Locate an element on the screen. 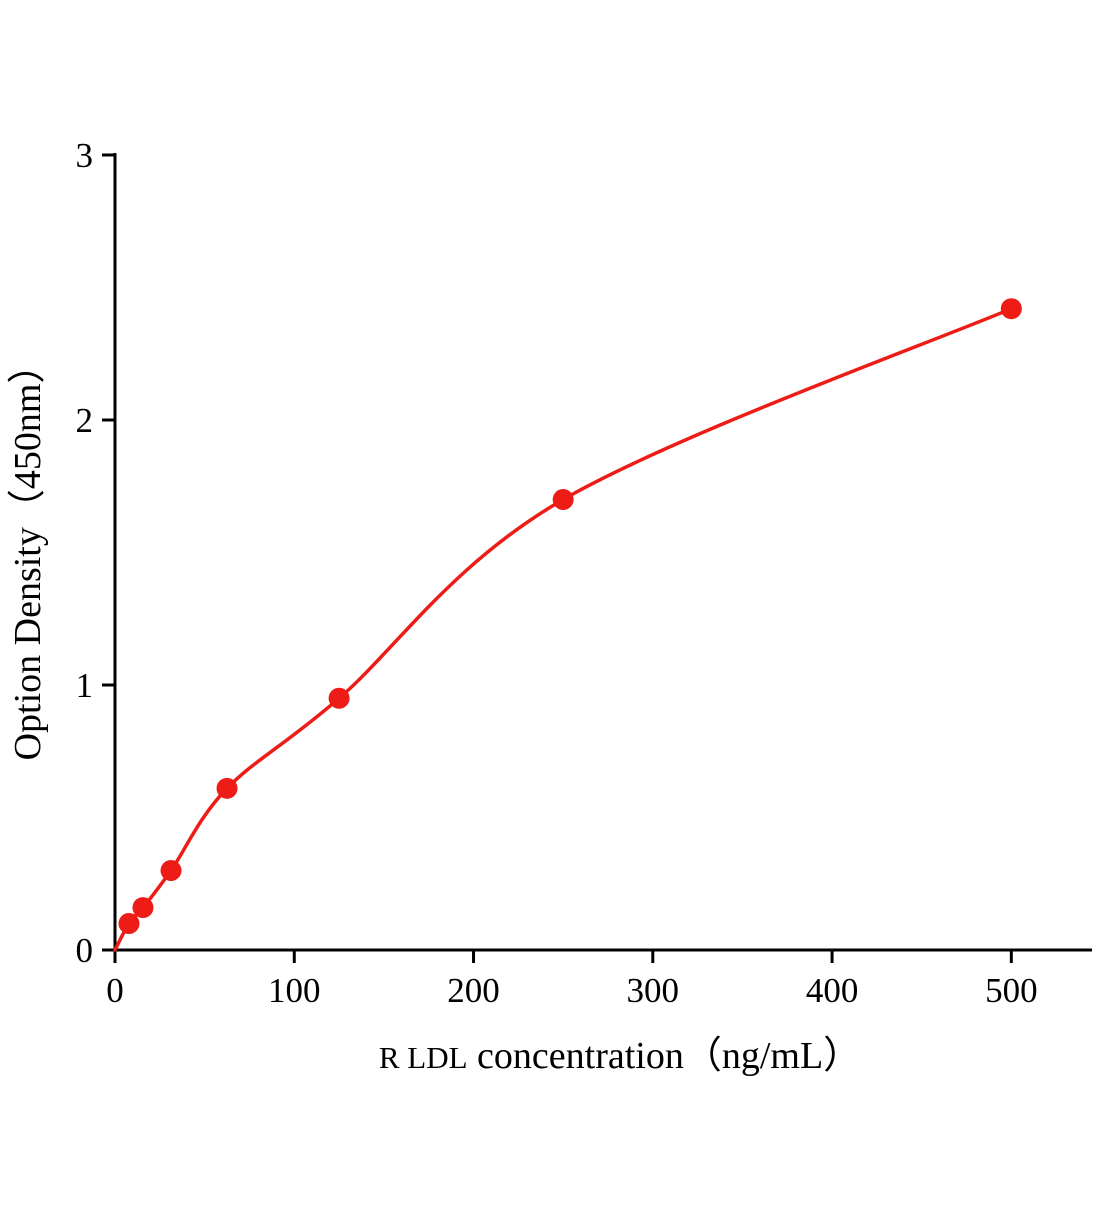 The width and height of the screenshot is (1104, 1205). x-tick-label: 0 is located at coordinates (115, 990).